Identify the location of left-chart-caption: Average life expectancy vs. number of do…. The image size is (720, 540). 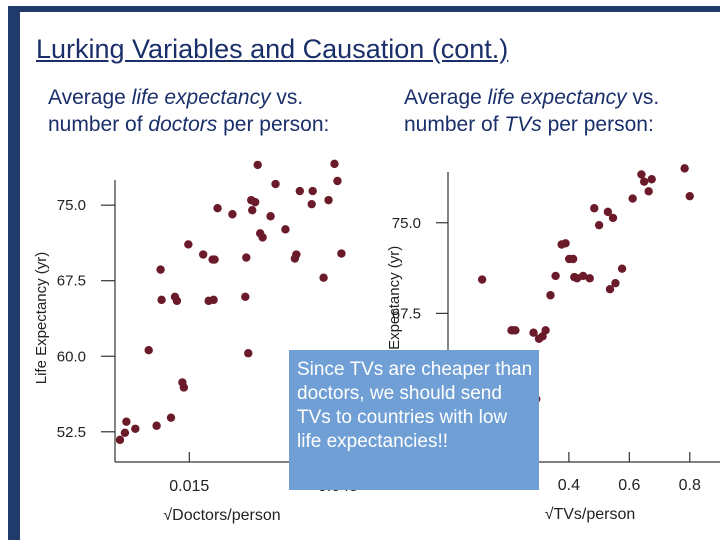
(213, 111).